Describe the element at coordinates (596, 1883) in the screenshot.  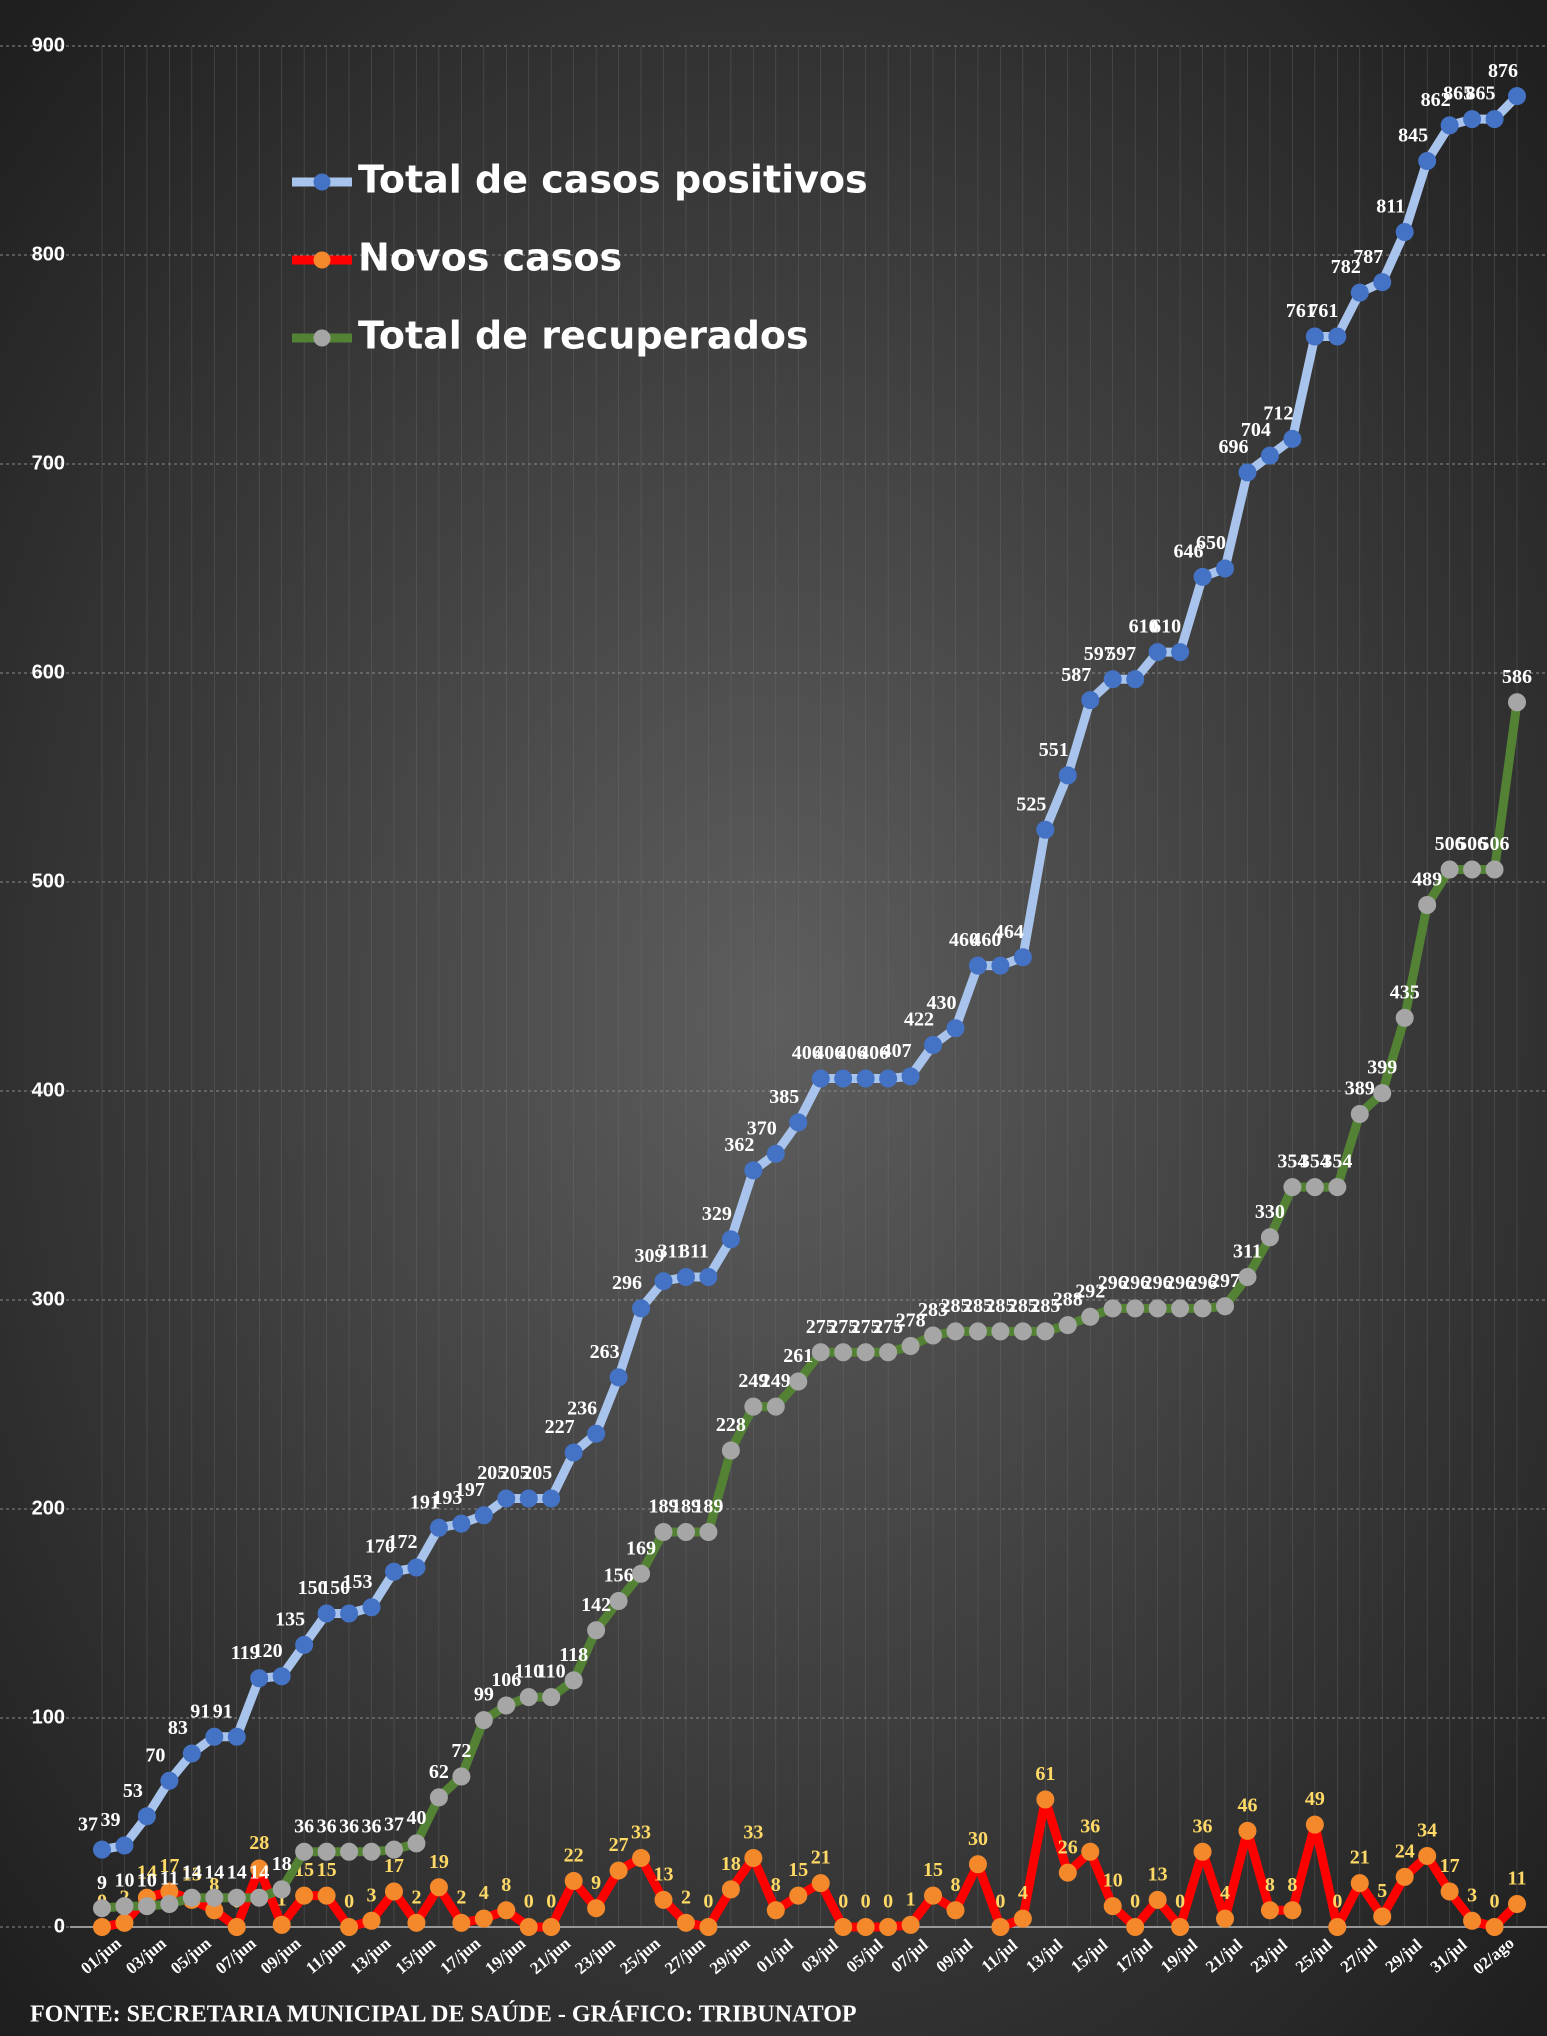
I see `value-label: 9` at that location.